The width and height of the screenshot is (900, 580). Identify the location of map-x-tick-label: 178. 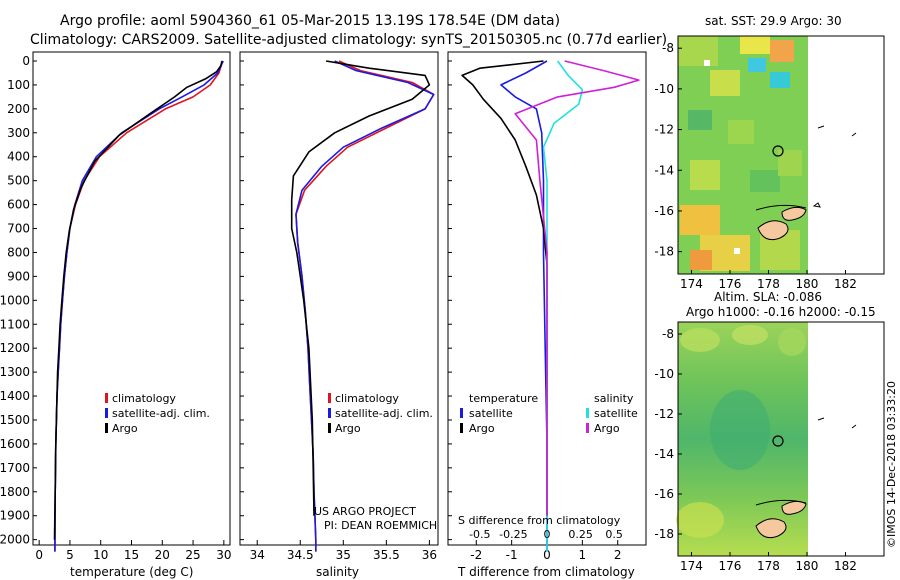
(768, 566).